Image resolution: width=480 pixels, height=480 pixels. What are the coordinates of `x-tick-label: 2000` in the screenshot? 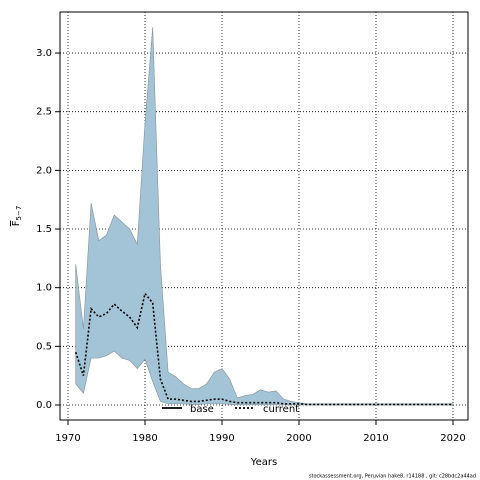 It's located at (298, 438).